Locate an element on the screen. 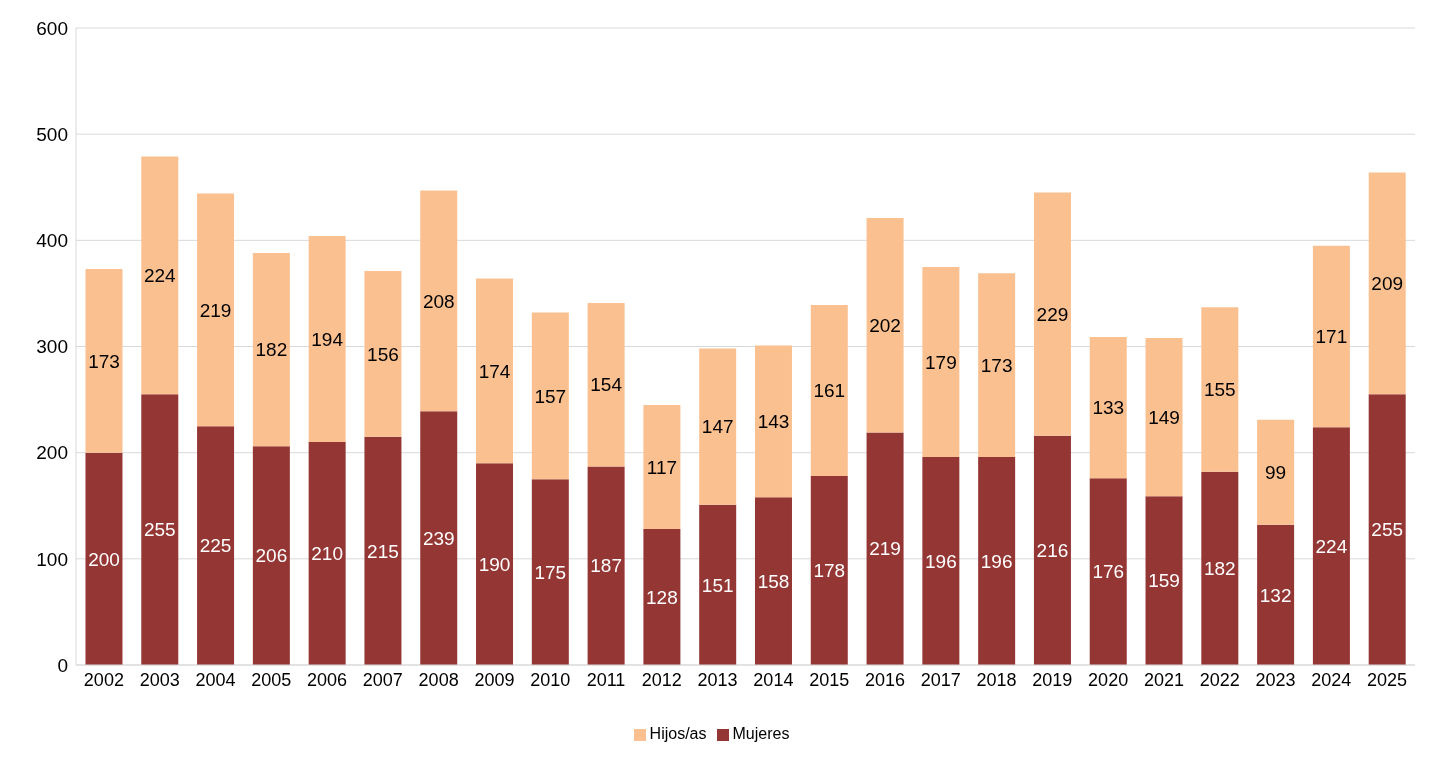  x-tick-label: 2015 is located at coordinates (829, 679).